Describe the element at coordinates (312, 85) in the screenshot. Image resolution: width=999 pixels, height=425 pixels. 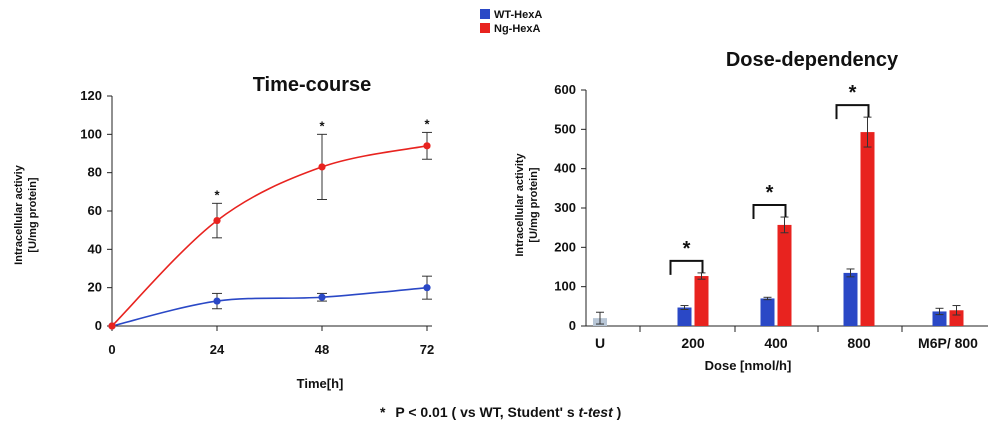
I see `left-chart-title: Time-course` at that location.